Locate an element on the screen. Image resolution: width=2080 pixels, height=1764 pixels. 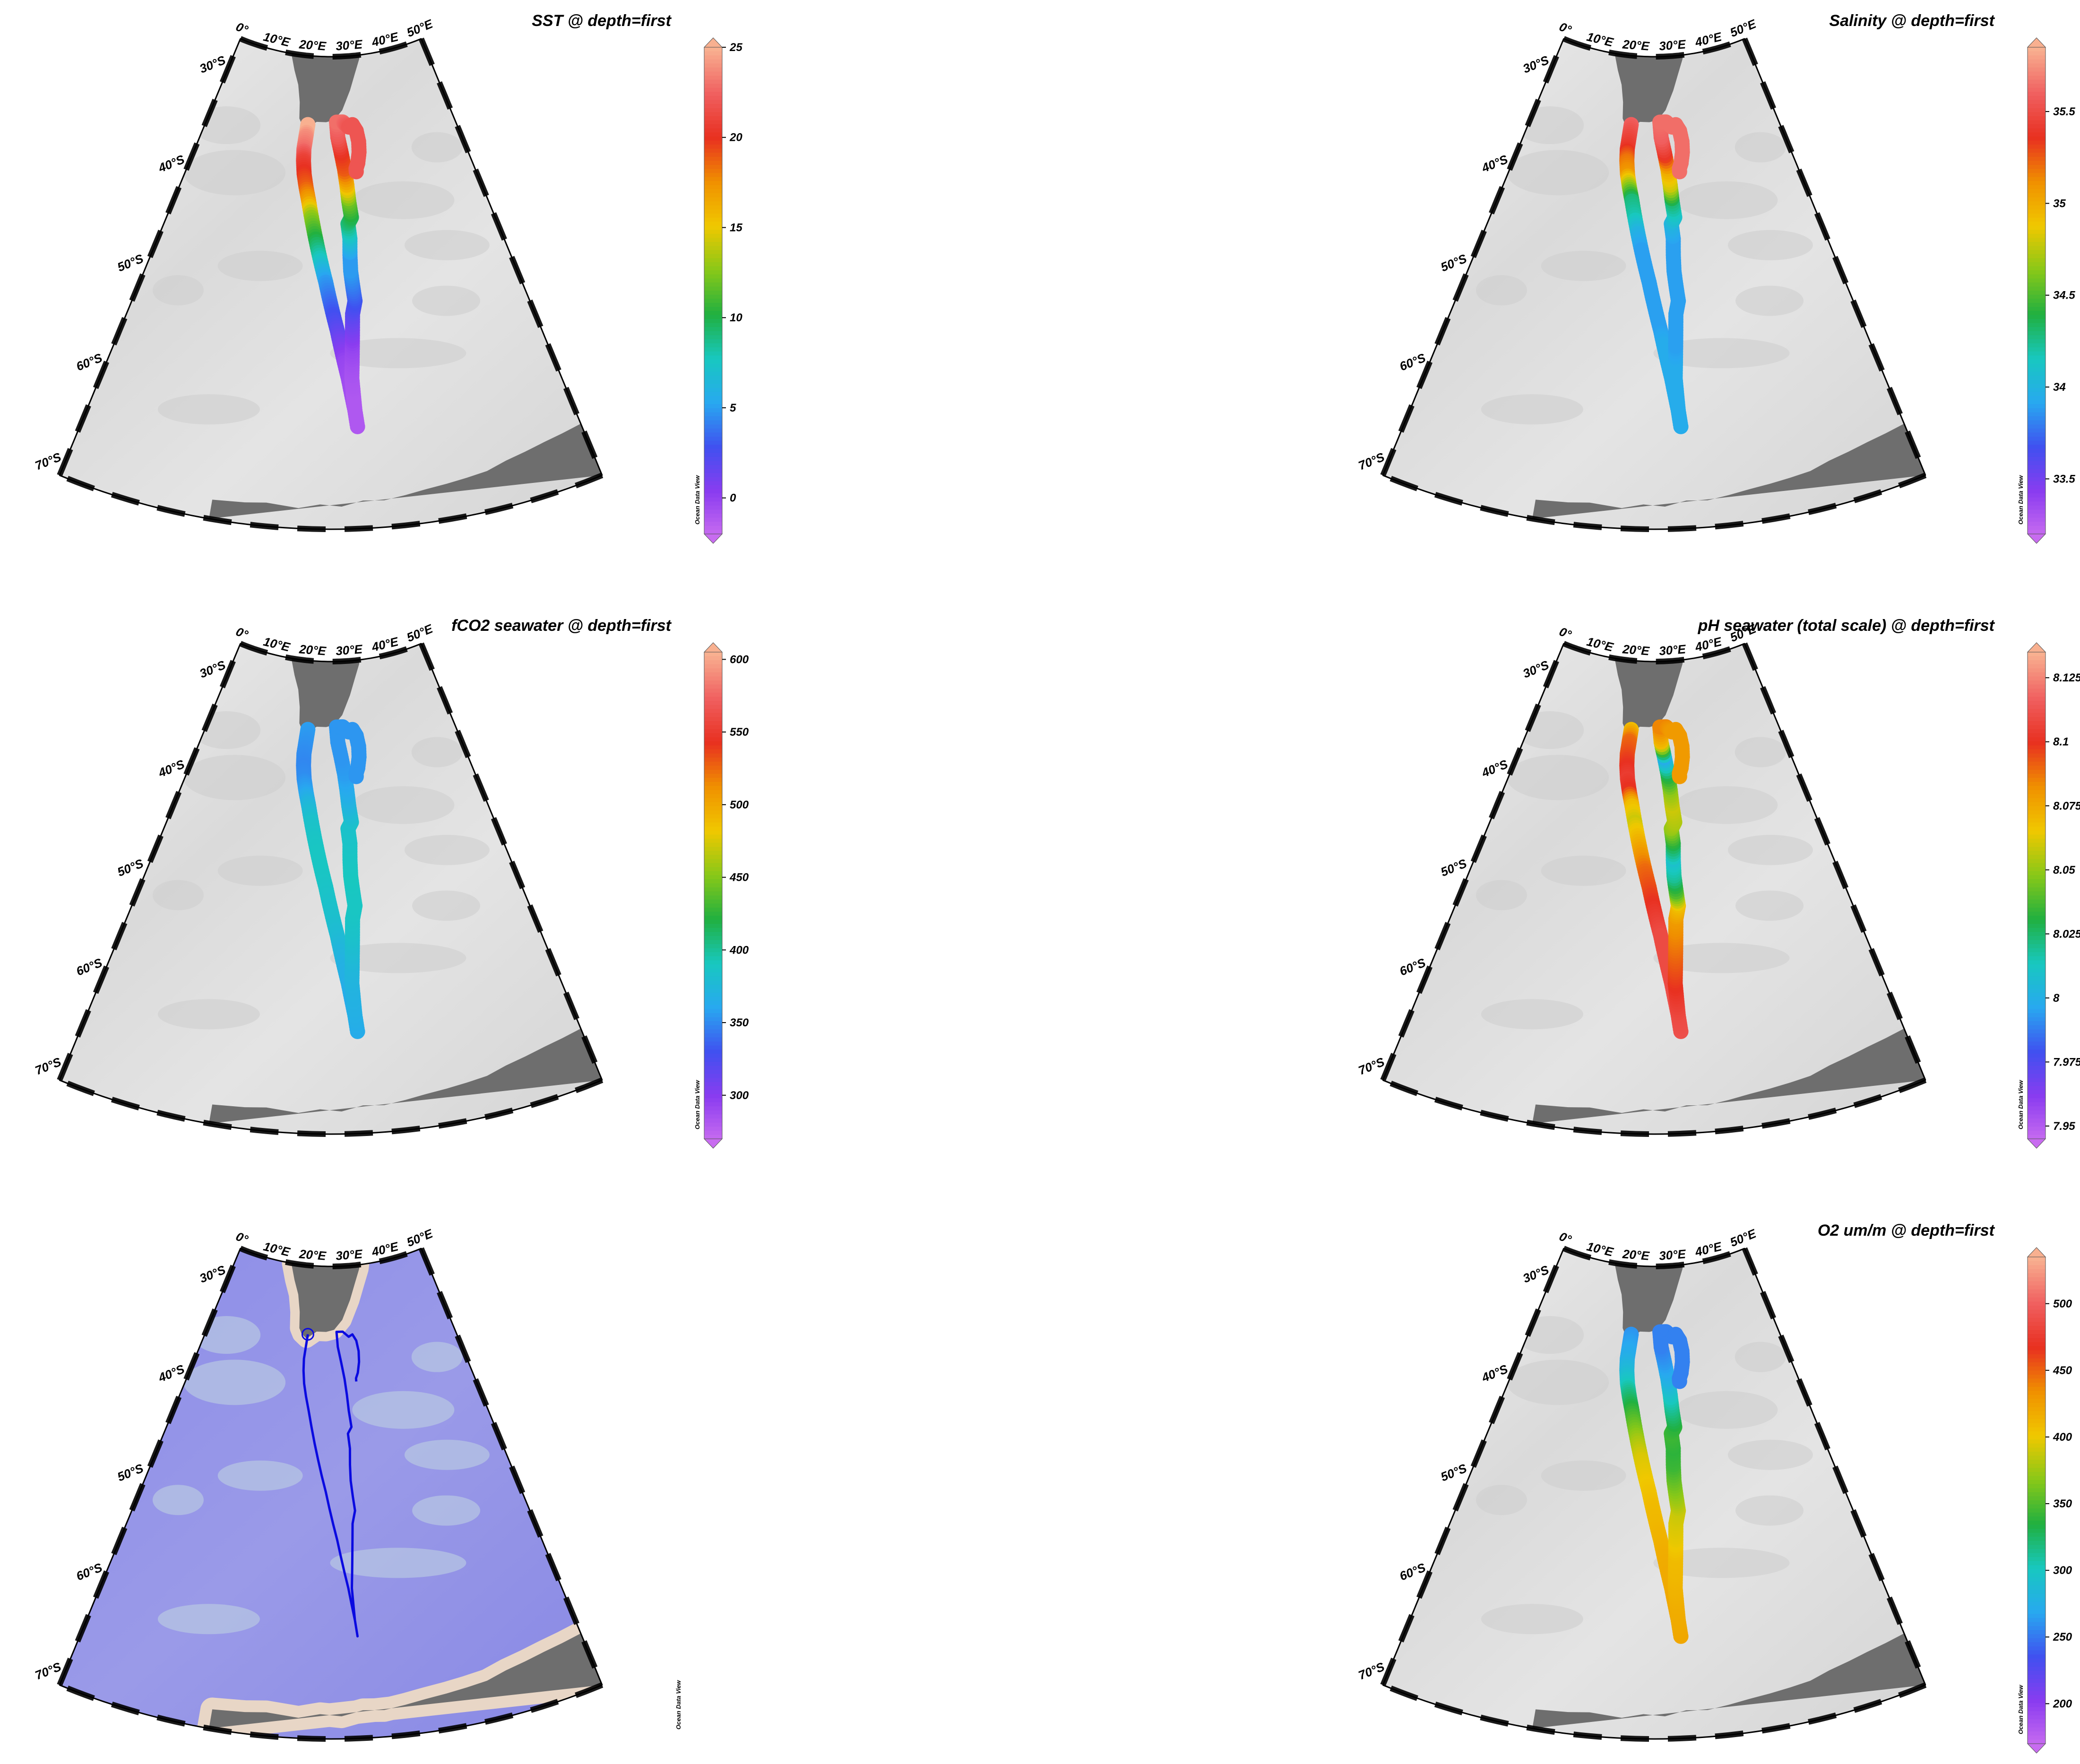
colorbar: 300 350 400 450 500 550 600 Ocean Data View is located at coordinates (722, 896).